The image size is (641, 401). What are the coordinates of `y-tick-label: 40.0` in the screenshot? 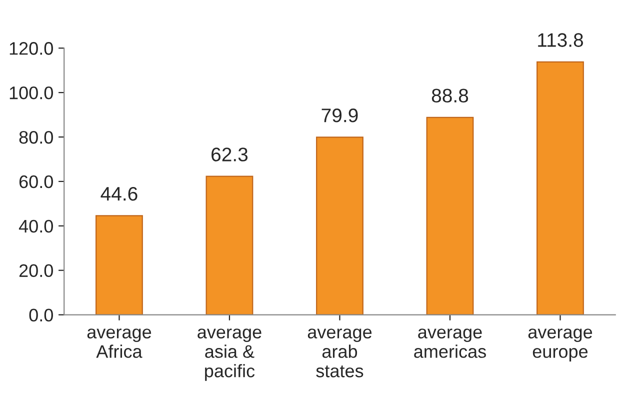 It's located at (35, 226).